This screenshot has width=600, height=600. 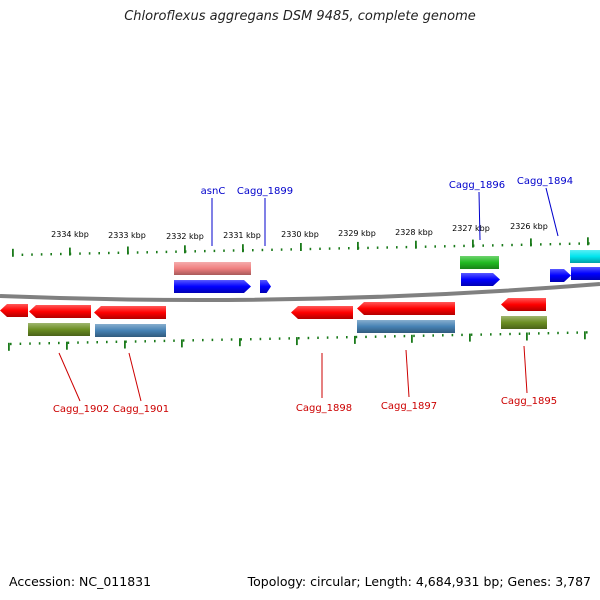 What do you see at coordinates (59, 329) in the screenshot?
I see `Cagg_1902-feature-bar` at bounding box center [59, 329].